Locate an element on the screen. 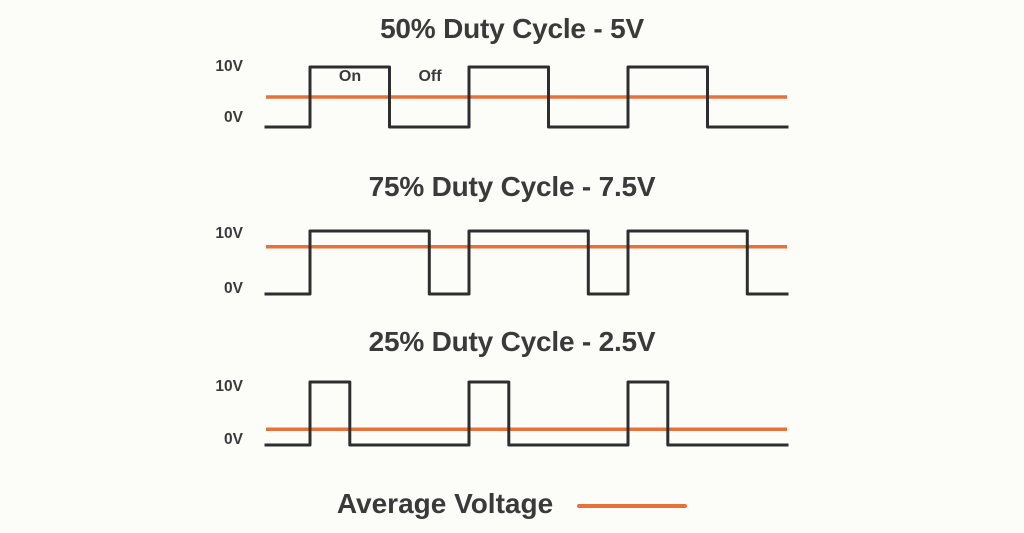  annotation-off: Off is located at coordinates (430, 76).